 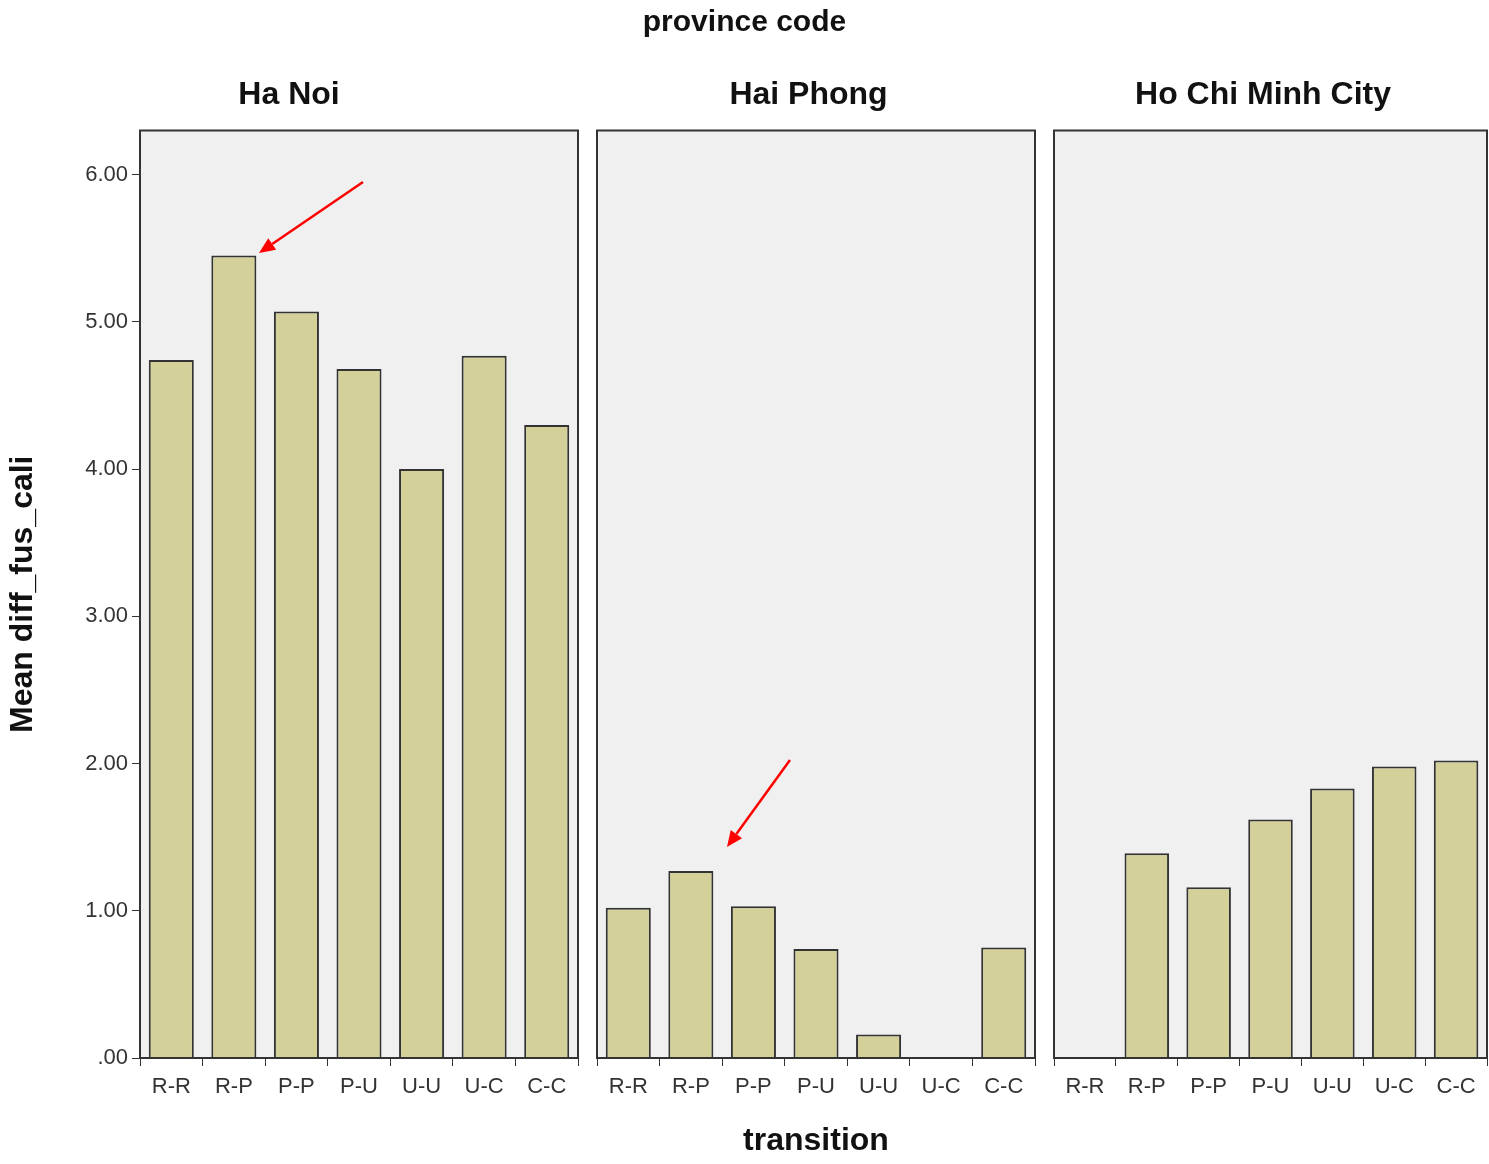 What do you see at coordinates (106, 762) in the screenshot?
I see `y-tick-label: 2.00` at bounding box center [106, 762].